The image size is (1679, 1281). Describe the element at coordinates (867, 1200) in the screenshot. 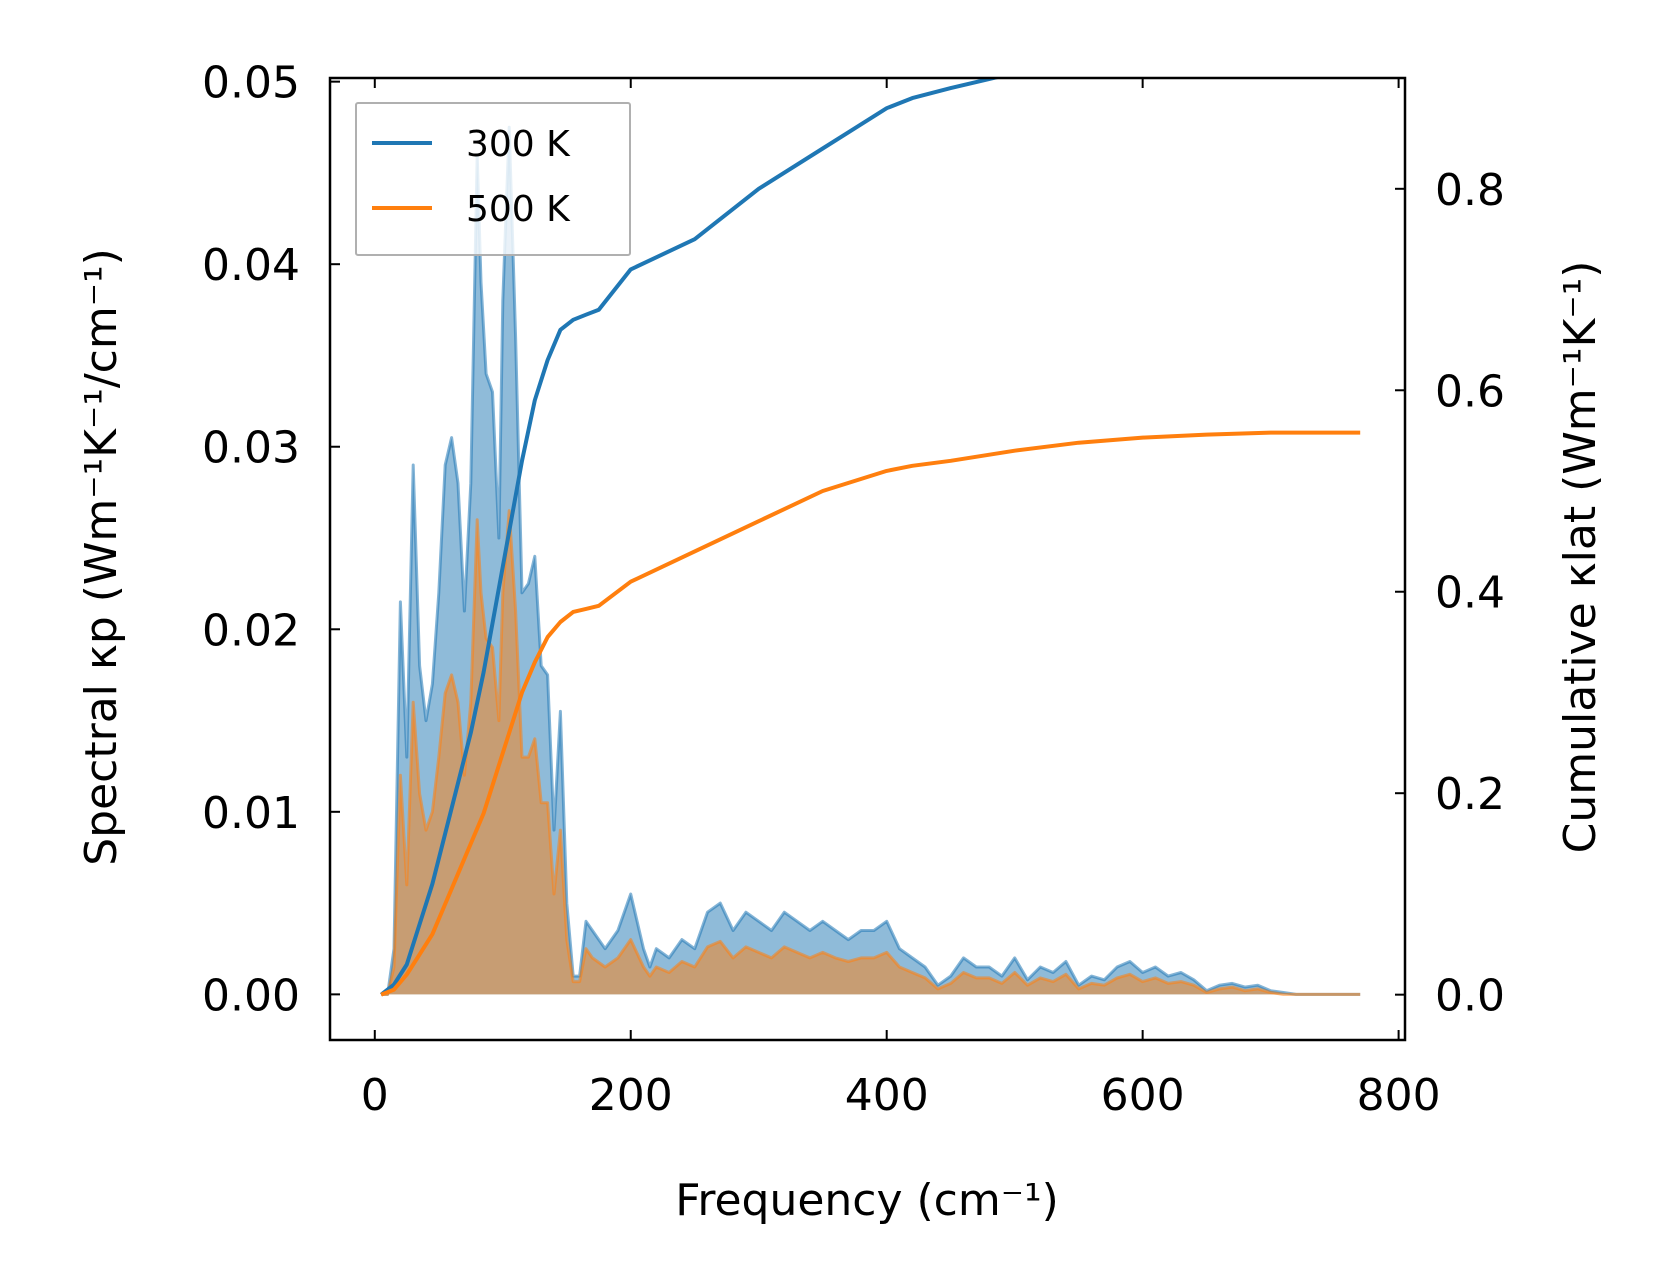

I see `x-axis-label: Frequency (cm⁻¹)` at that location.